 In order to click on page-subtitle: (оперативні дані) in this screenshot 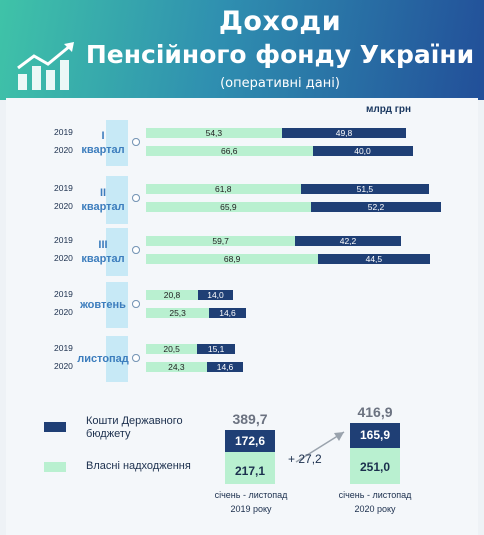, I will do `click(280, 83)`.